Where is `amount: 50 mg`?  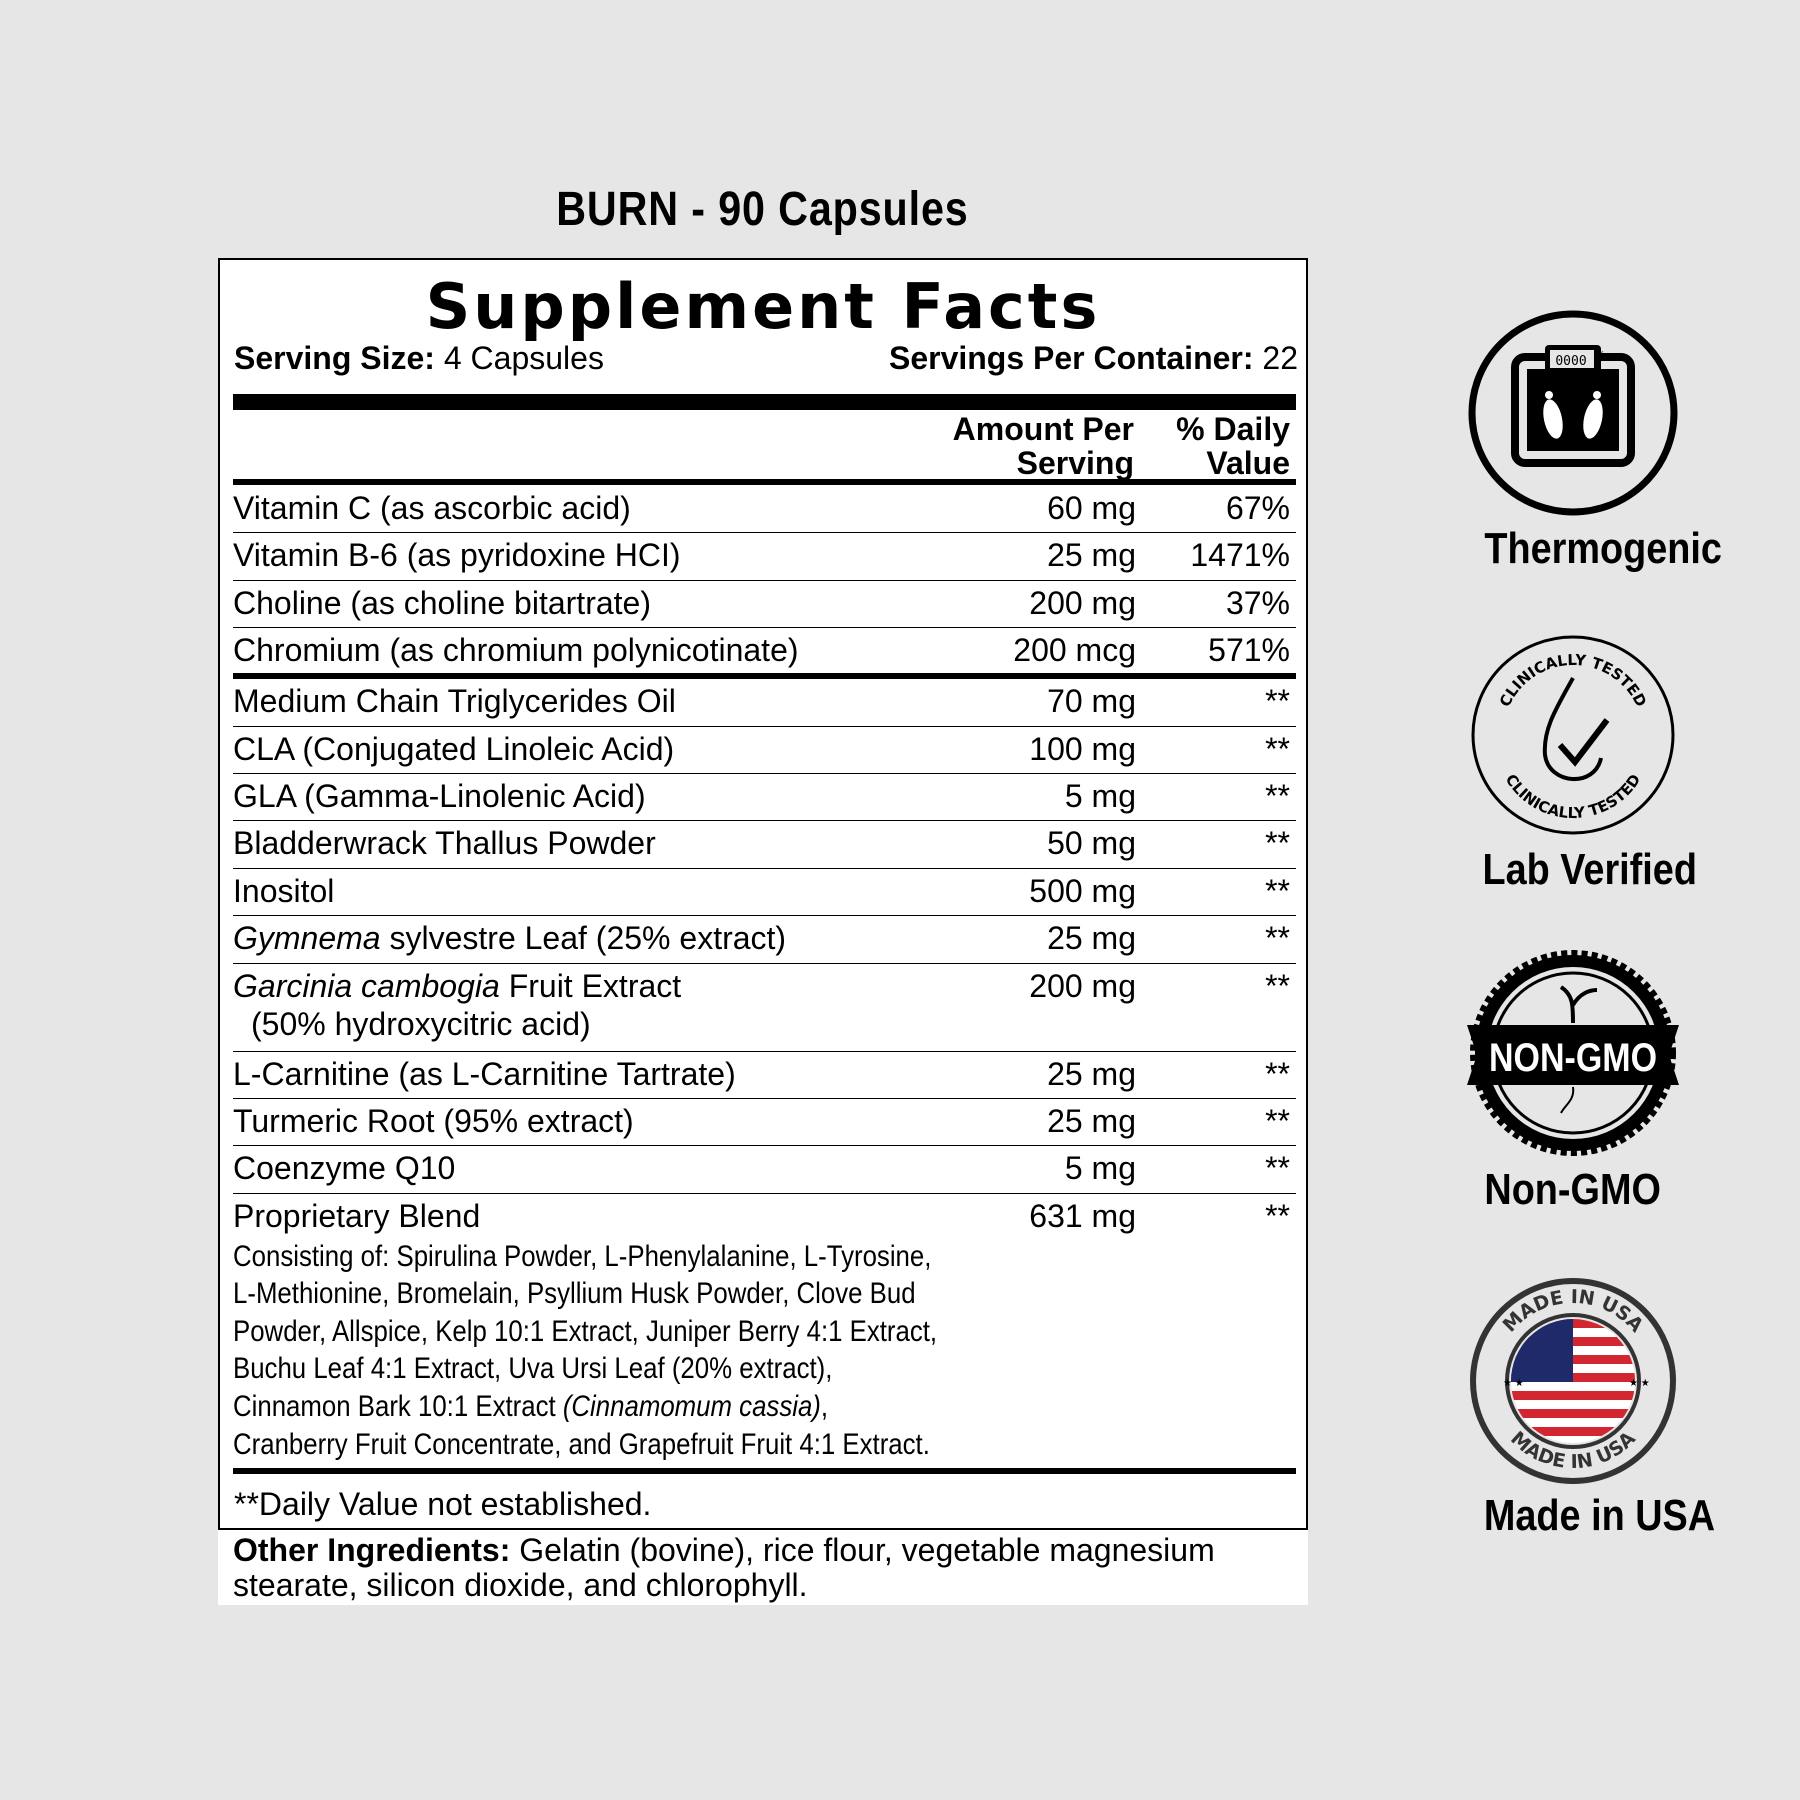
amount: 50 mg is located at coordinates (1091, 843).